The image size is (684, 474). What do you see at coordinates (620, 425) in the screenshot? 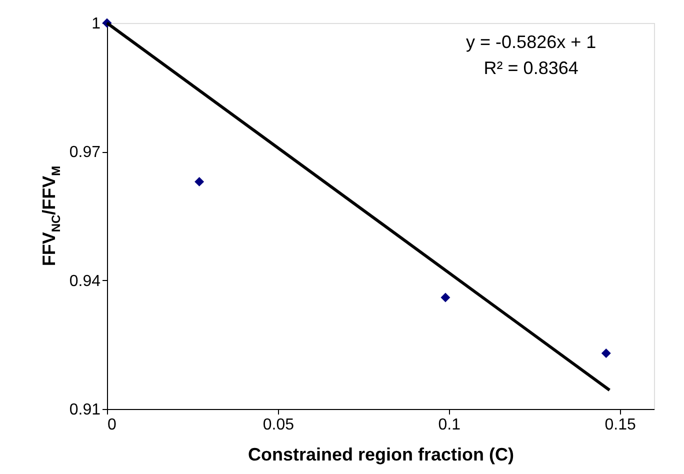
I see `x-tick-label: 0.15` at bounding box center [620, 425].